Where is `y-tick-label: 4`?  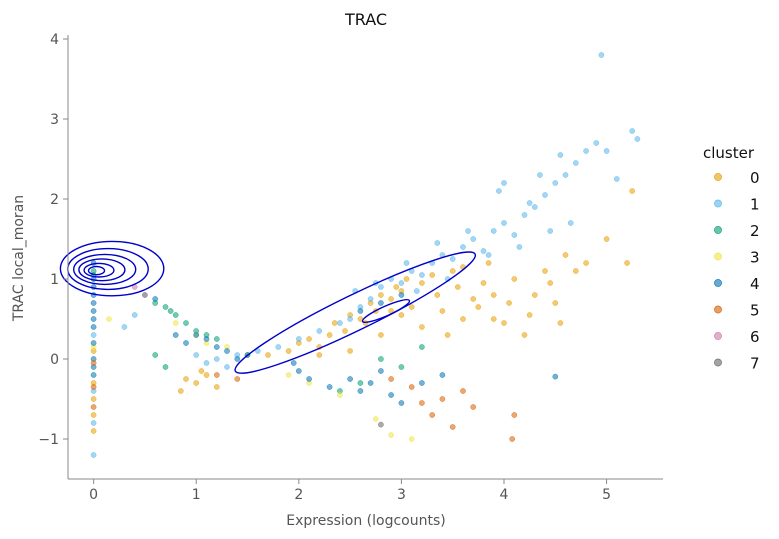
y-tick-label: 4 is located at coordinates (54, 40).